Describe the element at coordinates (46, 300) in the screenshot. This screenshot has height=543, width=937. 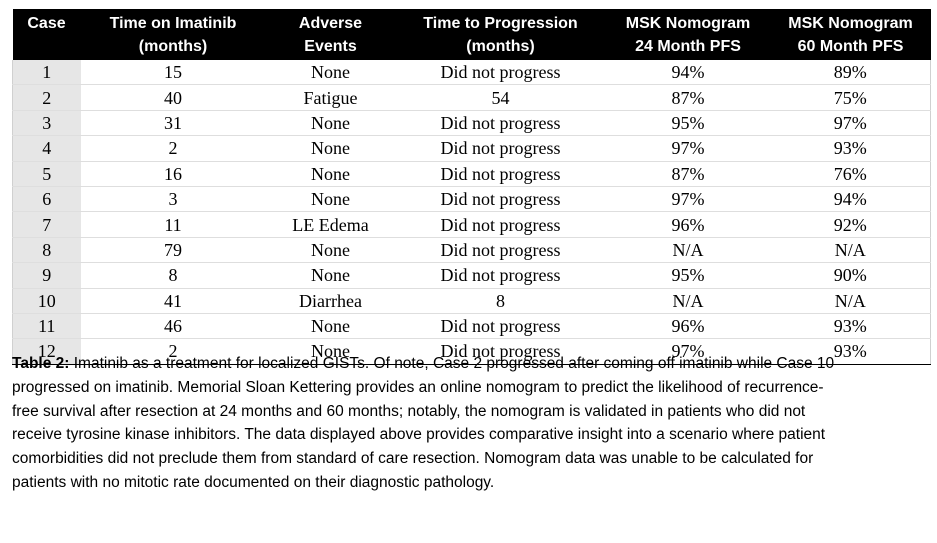
I see `cell-case: 10` at that location.